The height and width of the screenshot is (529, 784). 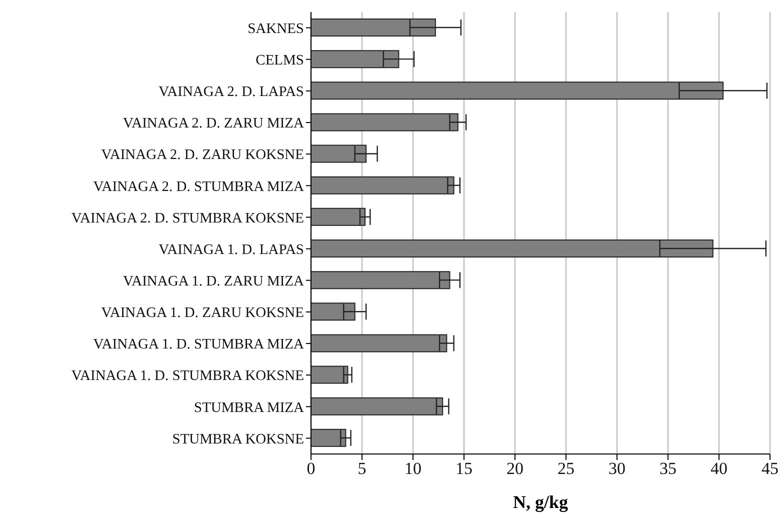 I want to click on y-tick-label: VAINAGA 2. D. LAPAS, so click(x=231, y=92).